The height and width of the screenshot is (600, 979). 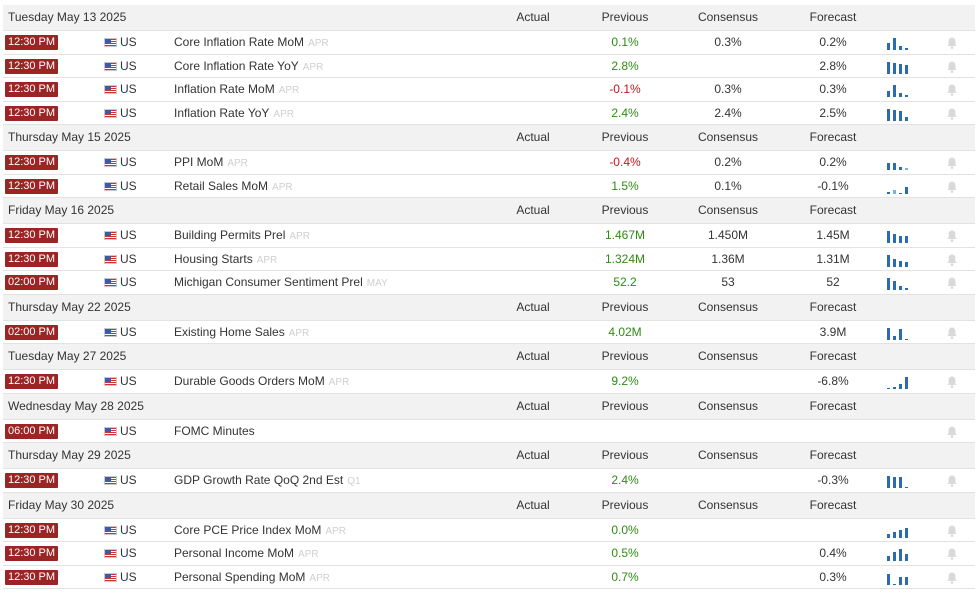 I want to click on event-name: Building Permits Prel, so click(x=230, y=235).